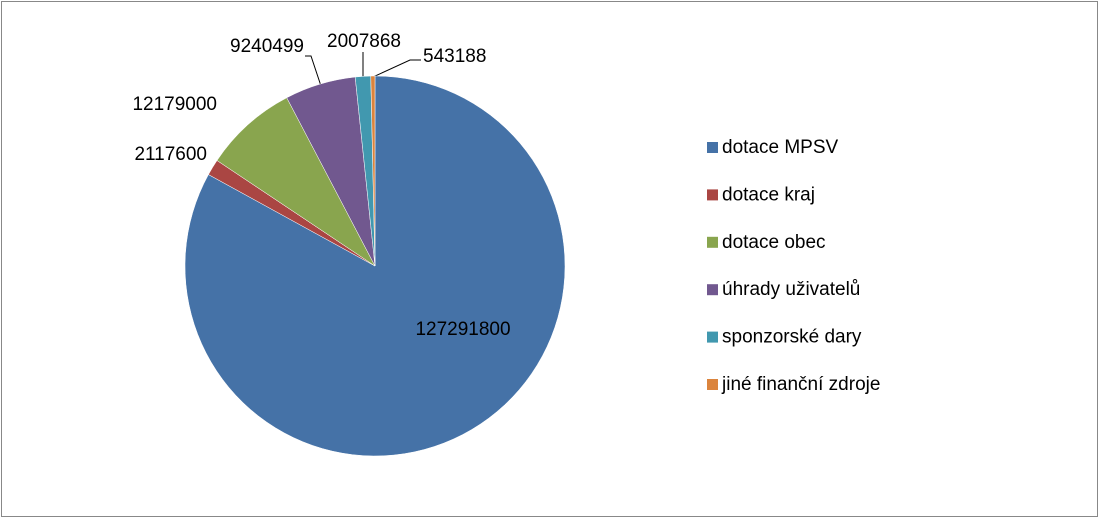 The image size is (1099, 518). What do you see at coordinates (267, 46) in the screenshot?
I see `data-label: 9240499` at bounding box center [267, 46].